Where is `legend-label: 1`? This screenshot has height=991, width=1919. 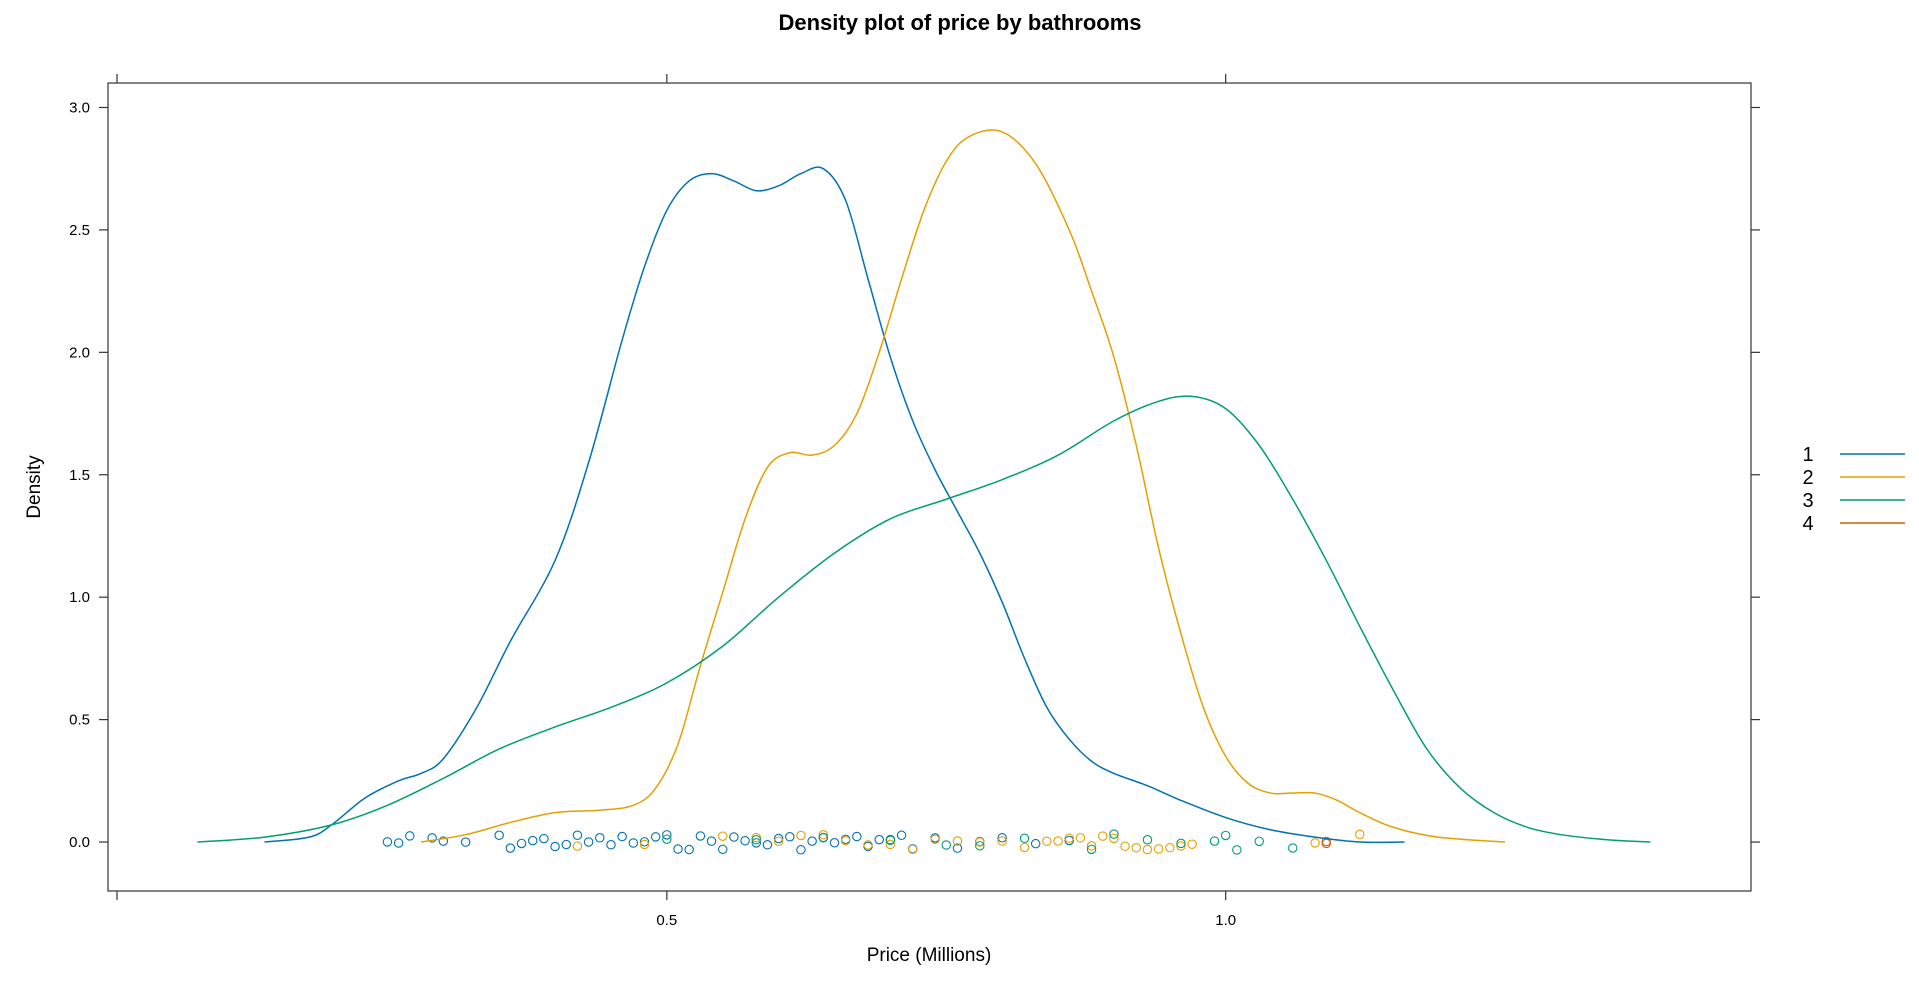 legend-label: 1 is located at coordinates (1807, 455).